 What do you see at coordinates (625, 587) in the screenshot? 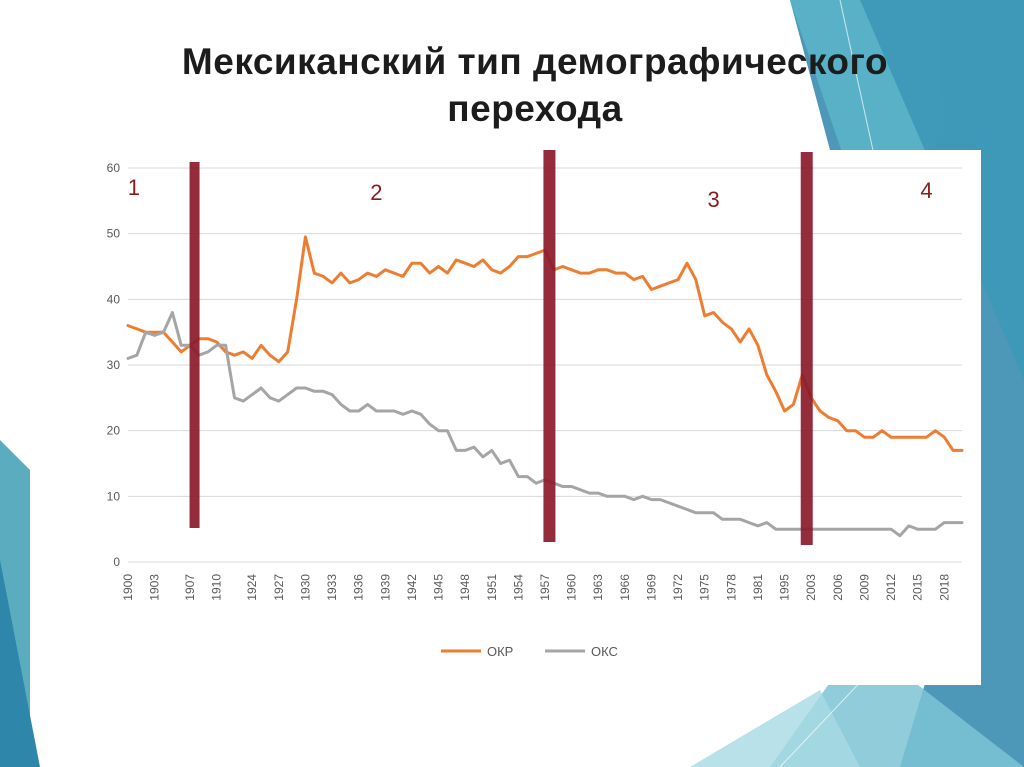
I see `x-tick-label: 1966` at bounding box center [625, 587].